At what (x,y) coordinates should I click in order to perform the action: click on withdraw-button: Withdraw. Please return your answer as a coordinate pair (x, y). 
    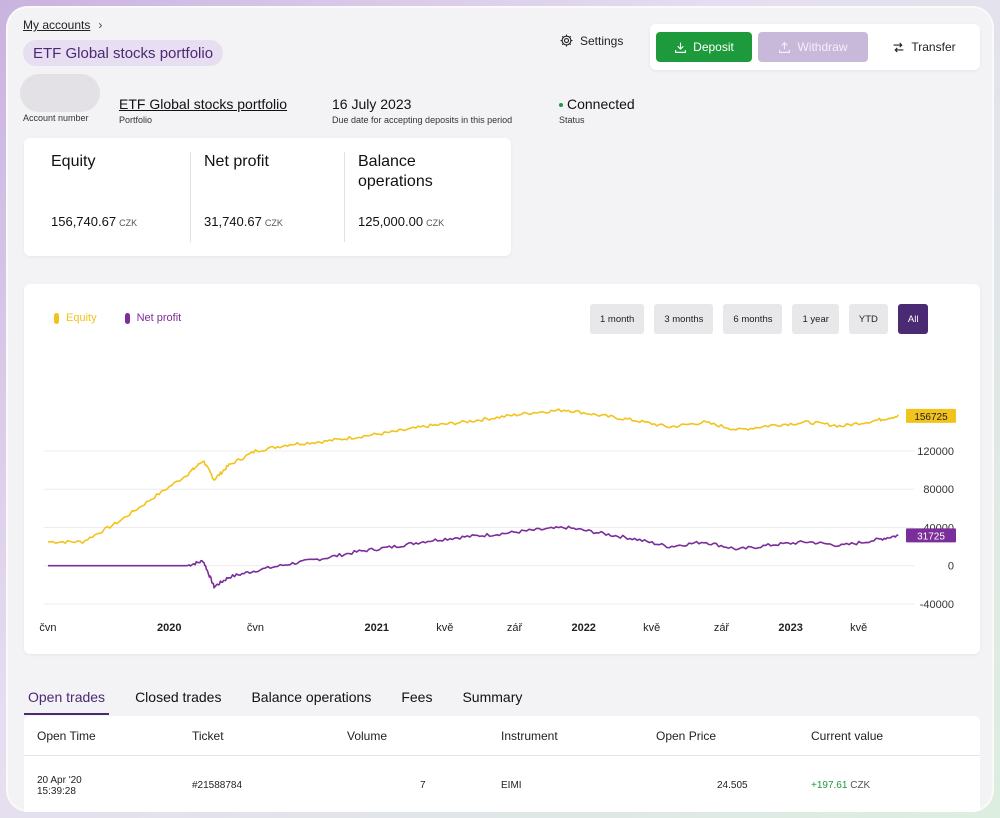
    Looking at the image, I should click on (813, 47).